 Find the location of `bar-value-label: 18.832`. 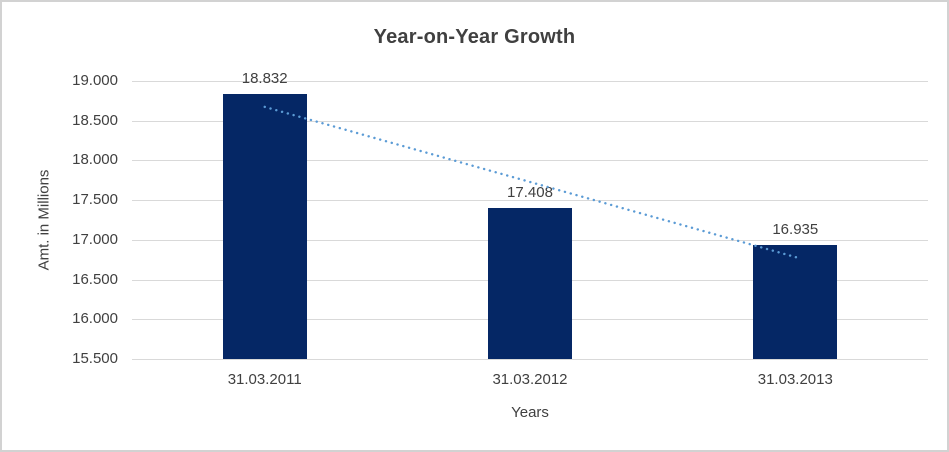

bar-value-label: 18.832 is located at coordinates (264, 79).